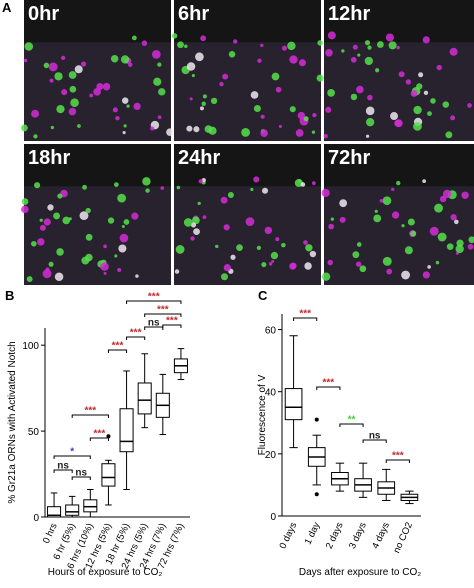  Describe the element at coordinates (50, 533) in the screenshot. I see `x-tick-label: 0 hrs` at that location.